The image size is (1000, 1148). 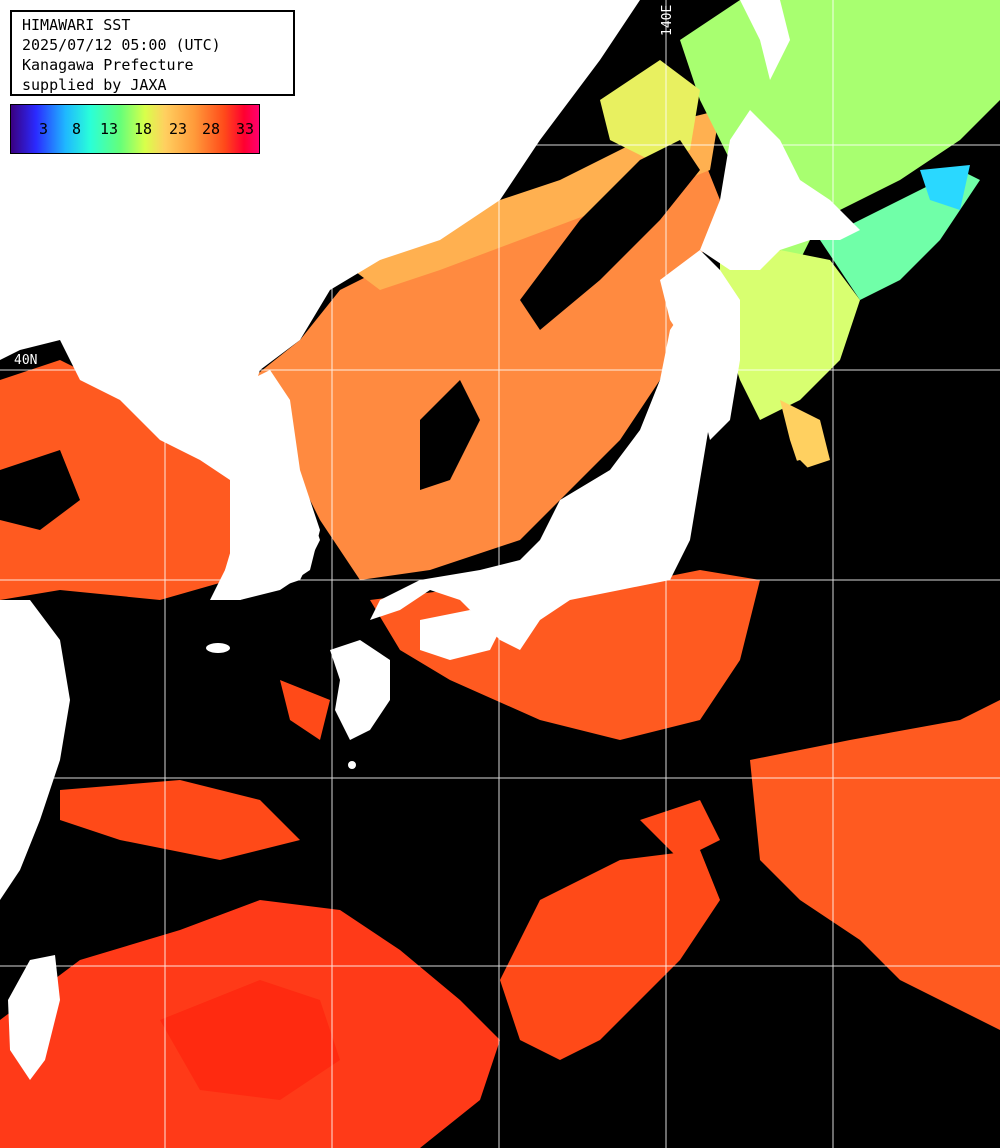 What do you see at coordinates (44, 129) in the screenshot?
I see `colorbar-label-3: 3` at bounding box center [44, 129].